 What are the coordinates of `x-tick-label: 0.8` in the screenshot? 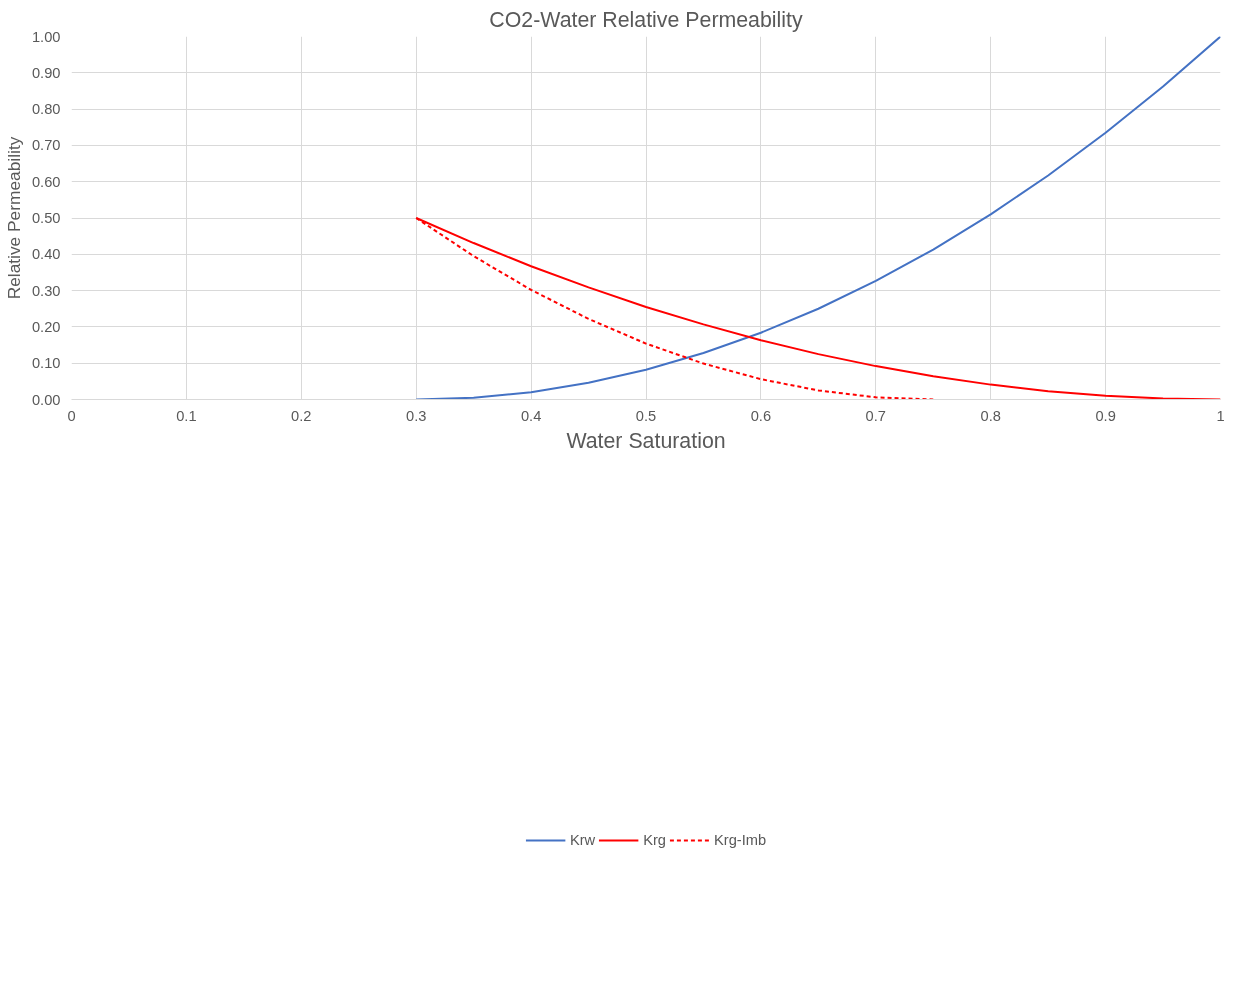 It's located at (990, 415).